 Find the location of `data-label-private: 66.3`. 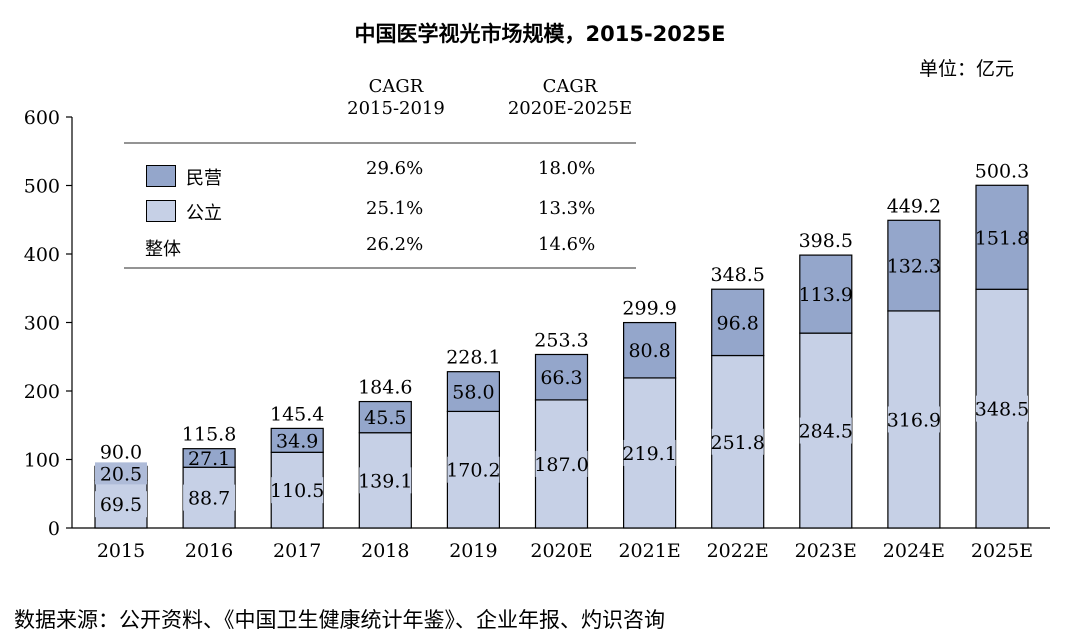

data-label-private: 66.3 is located at coordinates (561, 378).